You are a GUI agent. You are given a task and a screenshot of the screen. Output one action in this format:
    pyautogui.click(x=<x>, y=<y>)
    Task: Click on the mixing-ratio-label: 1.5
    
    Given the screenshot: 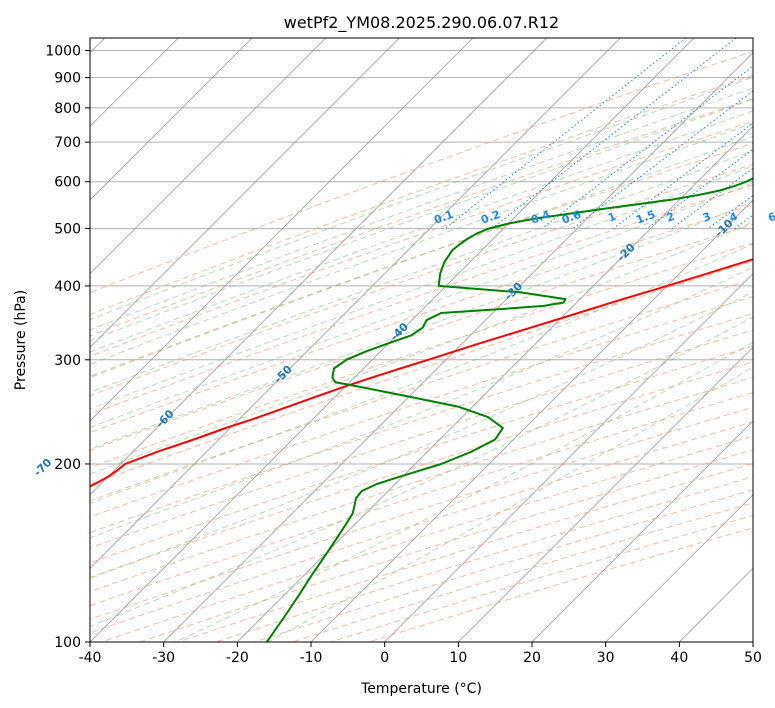 What is the action you would take?
    pyautogui.click(x=645, y=217)
    